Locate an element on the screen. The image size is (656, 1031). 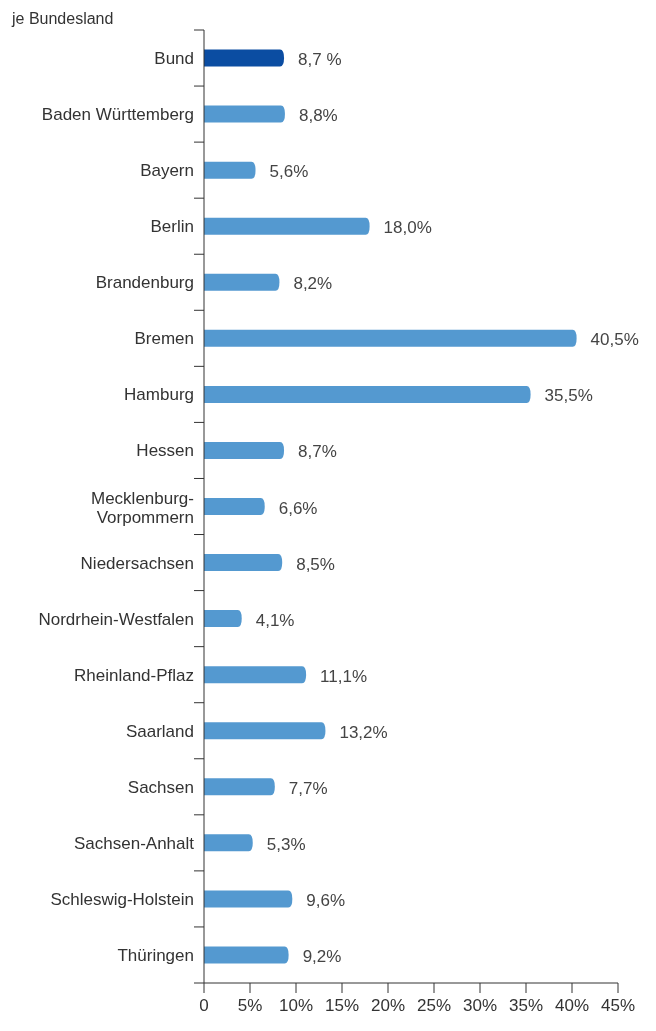
y-tick-label: Hessen is located at coordinates (165, 451).